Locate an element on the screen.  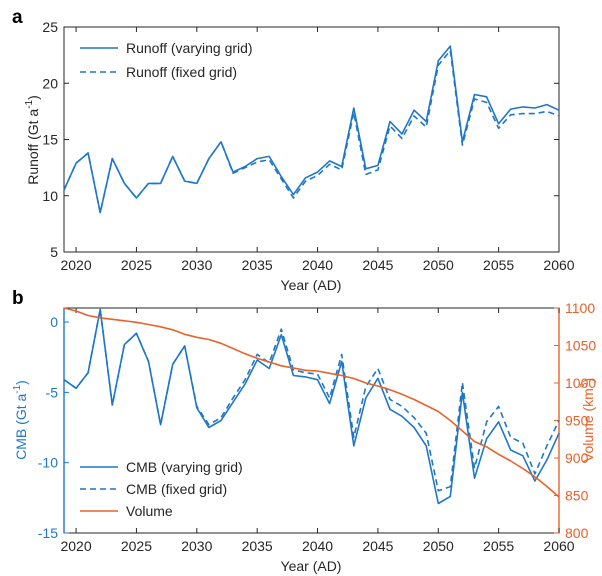
legend-label-cmb-fixed: CMB (fixed grid) is located at coordinates (176, 489).